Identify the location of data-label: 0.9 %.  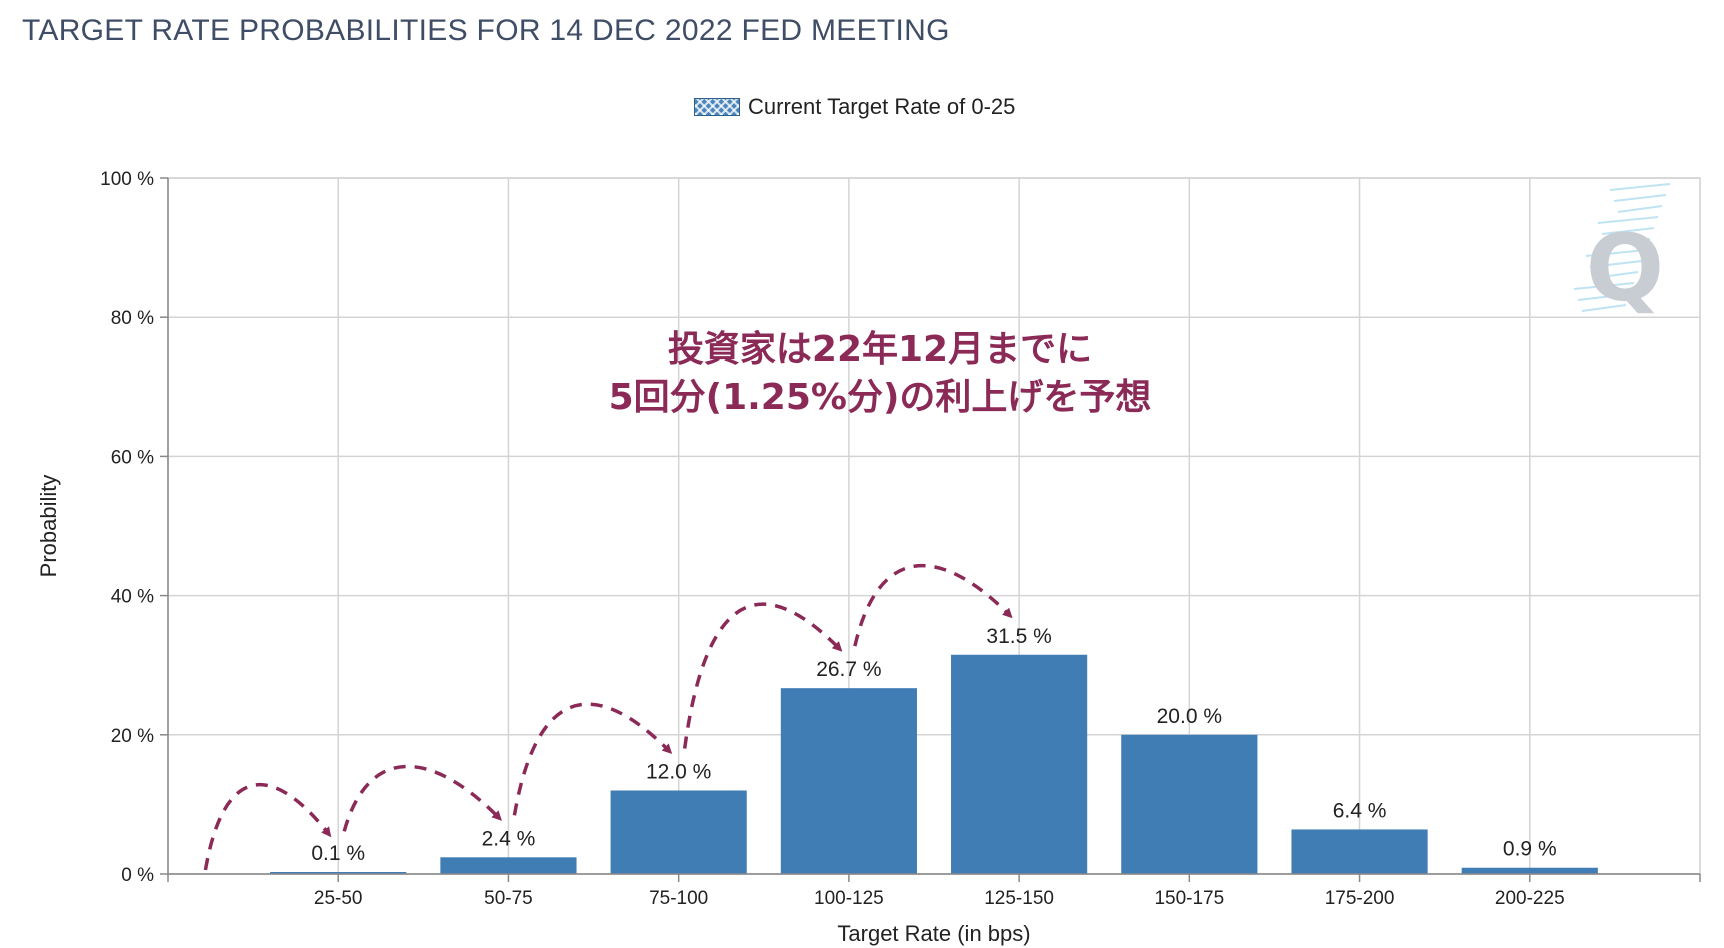
(1530, 849).